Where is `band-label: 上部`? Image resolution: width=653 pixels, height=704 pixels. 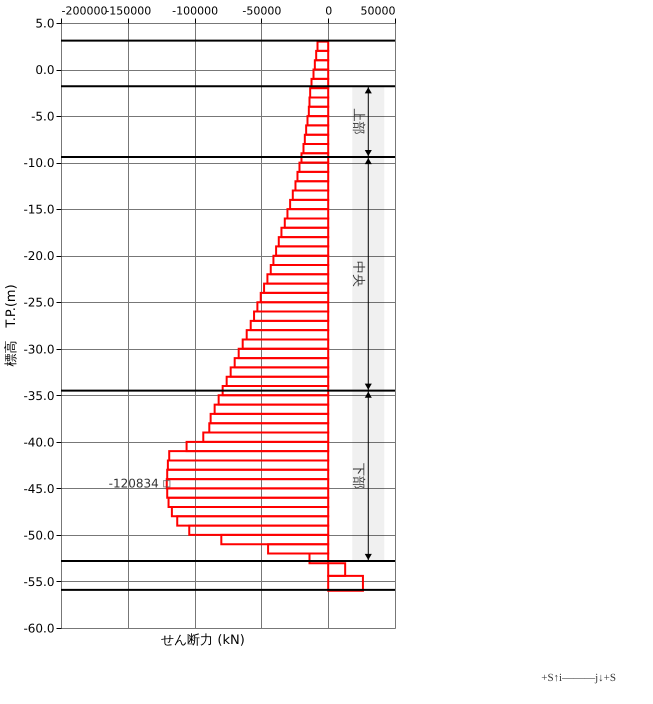
band-label: 上部 is located at coordinates (358, 121).